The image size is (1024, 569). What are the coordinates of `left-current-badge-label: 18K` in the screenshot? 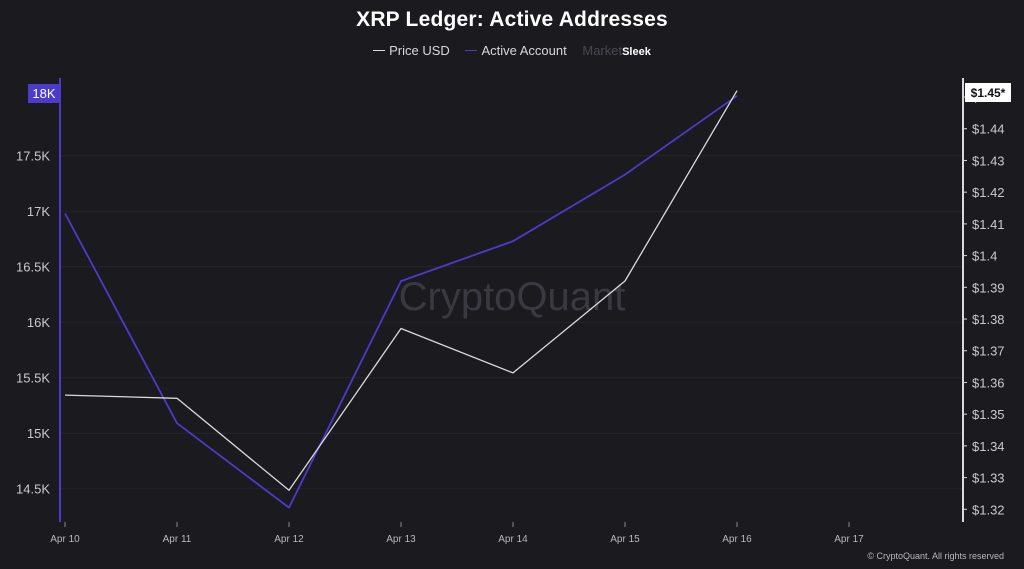 It's located at (43, 93).